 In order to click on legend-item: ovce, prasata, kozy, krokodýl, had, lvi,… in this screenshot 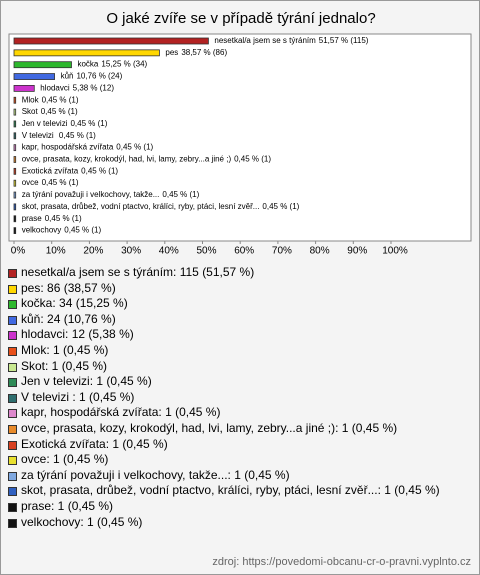, I will do `click(238, 429)`.